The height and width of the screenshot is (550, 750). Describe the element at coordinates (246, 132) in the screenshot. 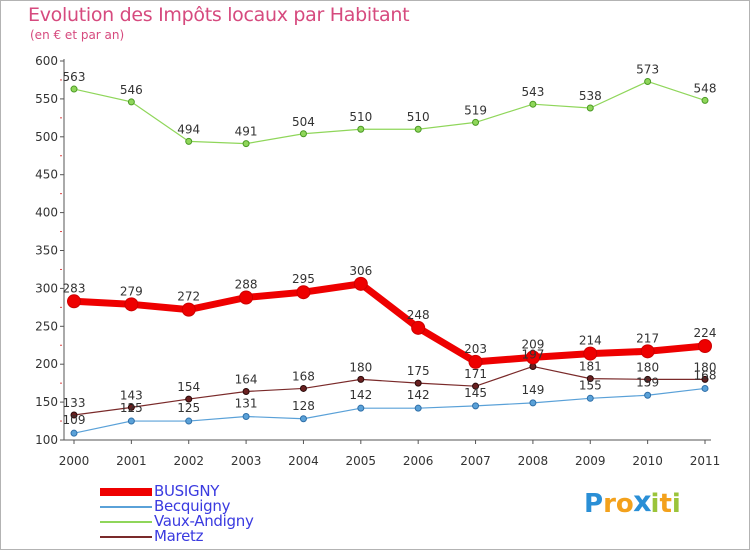

I see `data-label-vaux-andigny: 491` at that location.